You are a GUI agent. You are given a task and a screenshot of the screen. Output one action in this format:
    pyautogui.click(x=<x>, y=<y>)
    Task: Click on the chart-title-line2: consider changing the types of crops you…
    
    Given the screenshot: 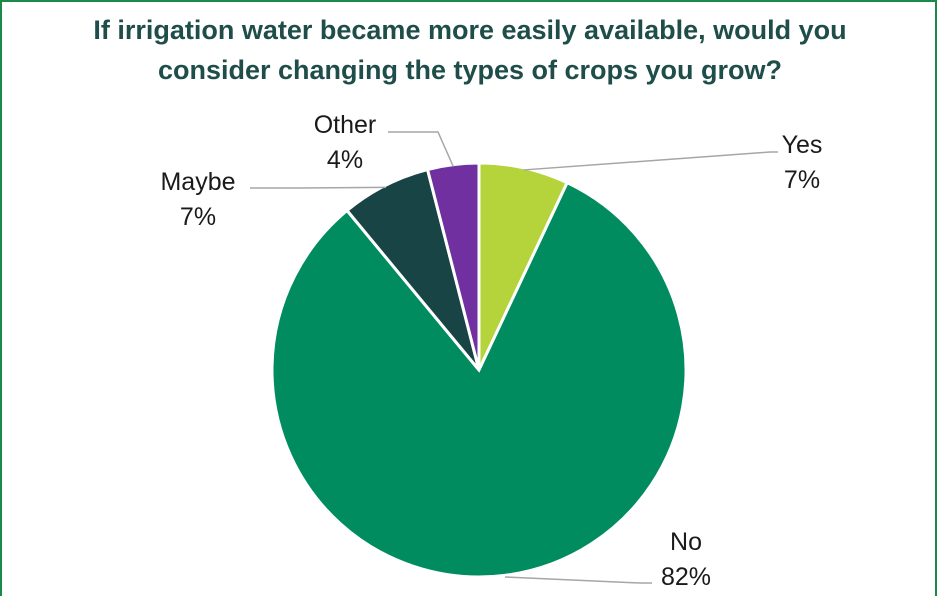 What is the action you would take?
    pyautogui.click(x=470, y=70)
    